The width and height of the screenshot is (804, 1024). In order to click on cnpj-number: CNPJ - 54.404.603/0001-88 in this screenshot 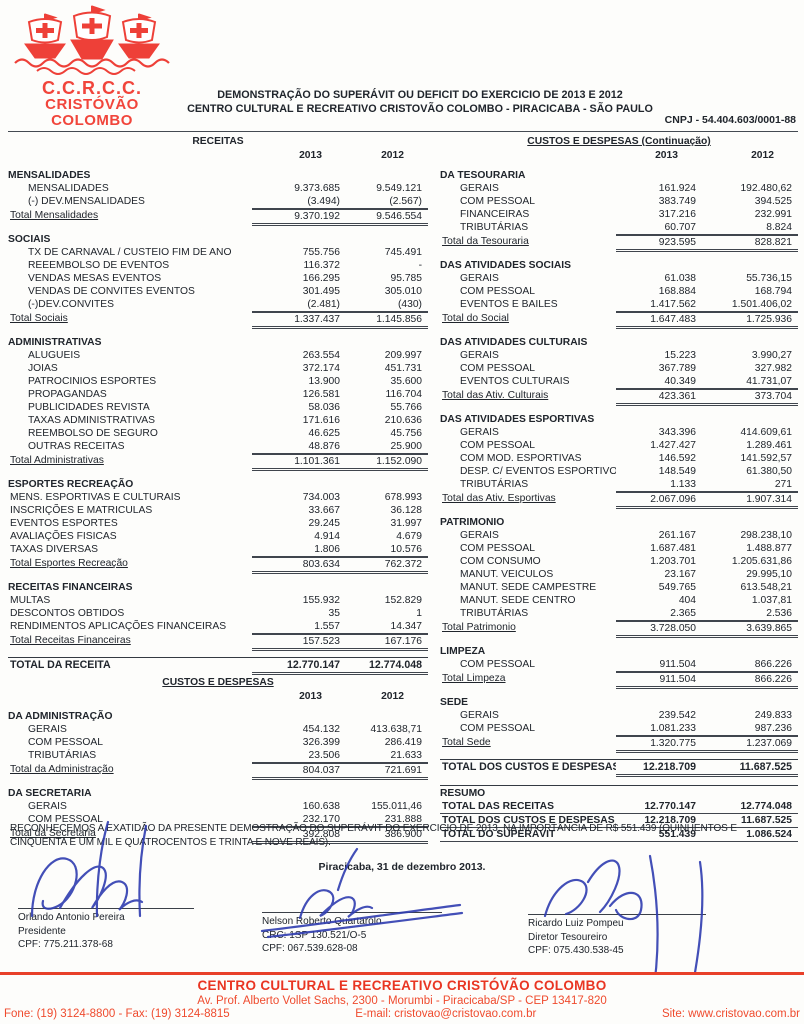, I will do `click(730, 120)`.